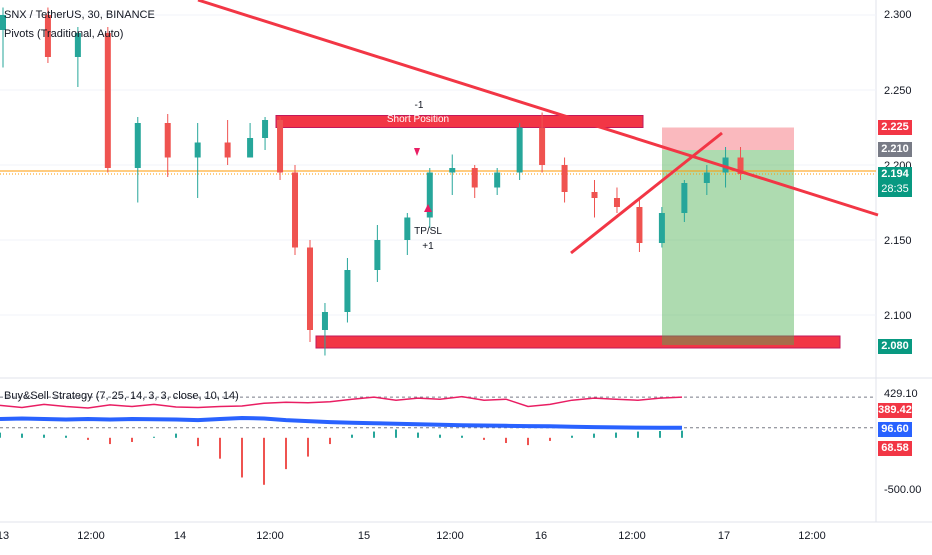  Describe the element at coordinates (419, 105) in the screenshot. I see `short-position-count: -1` at that location.